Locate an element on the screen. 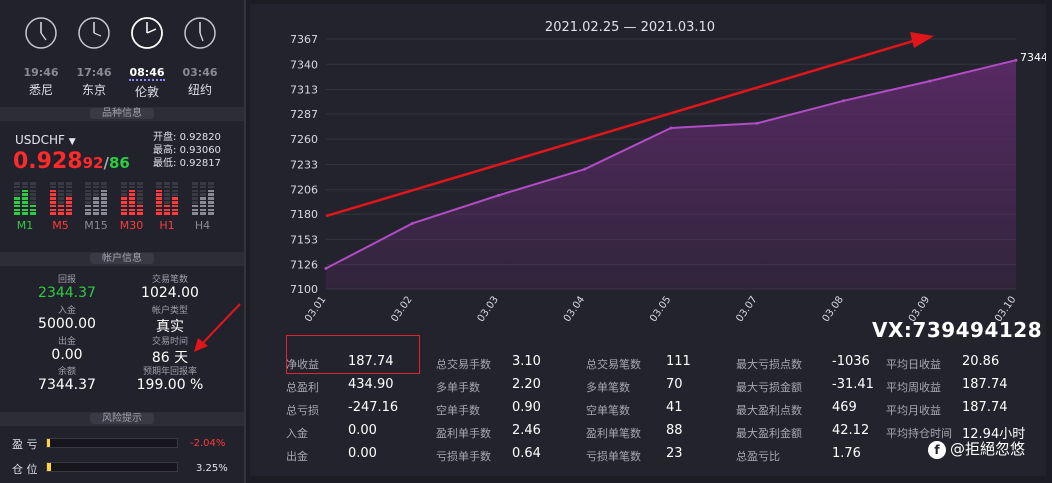 This screenshot has width=1052, height=483. price-main: 0.928 is located at coordinates (48, 161).